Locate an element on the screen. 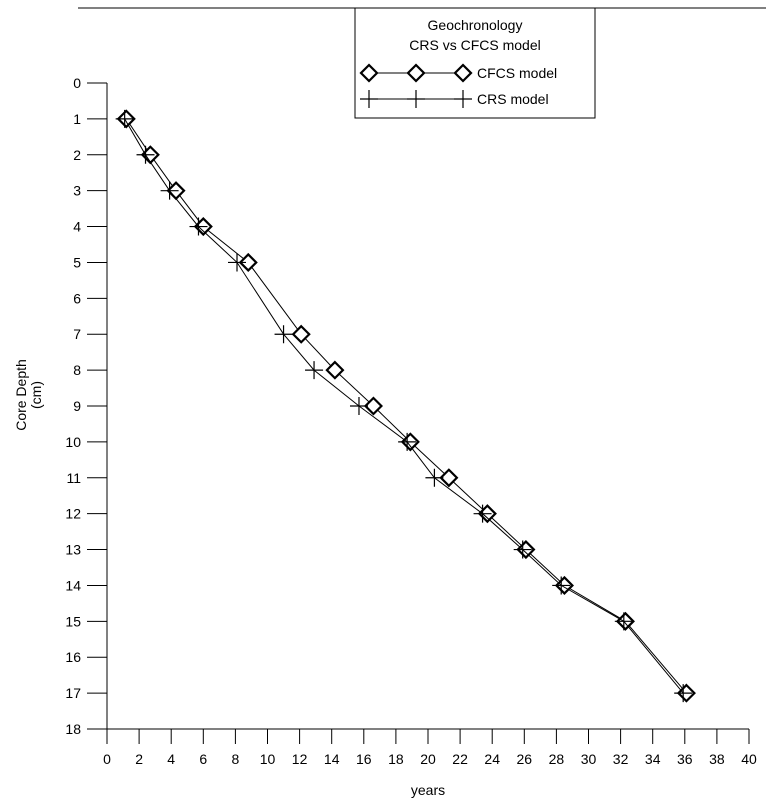  x-tick-label-26: 26 is located at coordinates (525, 759).